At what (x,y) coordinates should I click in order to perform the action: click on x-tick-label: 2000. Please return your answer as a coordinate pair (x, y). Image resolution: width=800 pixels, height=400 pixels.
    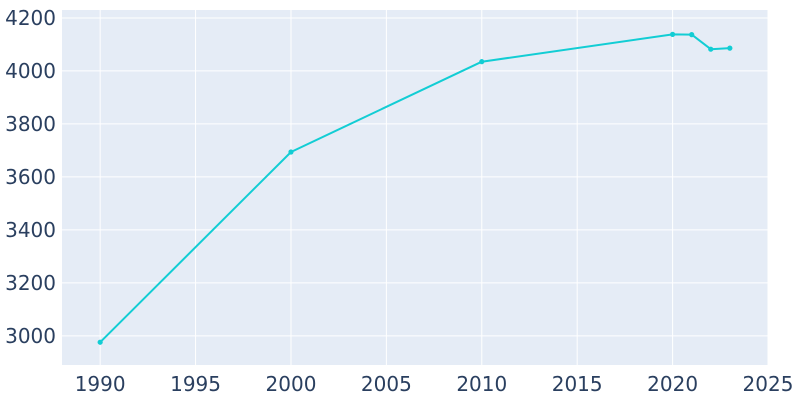
    Looking at the image, I should click on (291, 384).